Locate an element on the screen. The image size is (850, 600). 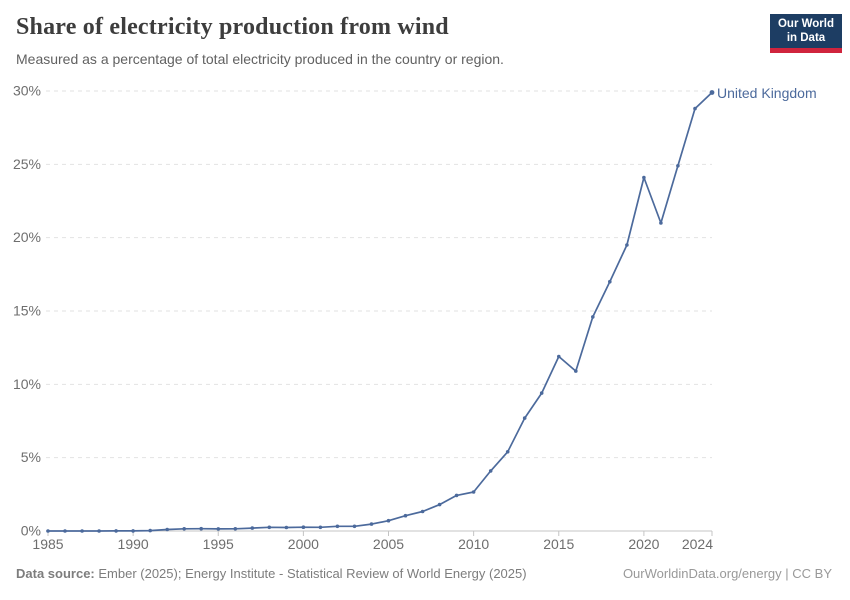
x-tick-label: 2020 is located at coordinates (643, 544).